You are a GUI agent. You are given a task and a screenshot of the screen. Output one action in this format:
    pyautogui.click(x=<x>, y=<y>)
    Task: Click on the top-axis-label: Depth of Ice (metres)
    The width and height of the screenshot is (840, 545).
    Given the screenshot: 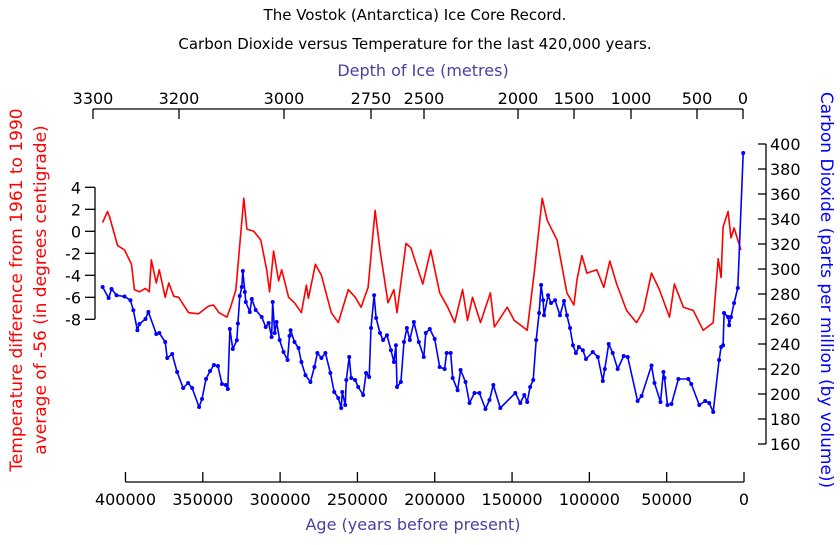 What is the action you would take?
    pyautogui.click(x=423, y=70)
    